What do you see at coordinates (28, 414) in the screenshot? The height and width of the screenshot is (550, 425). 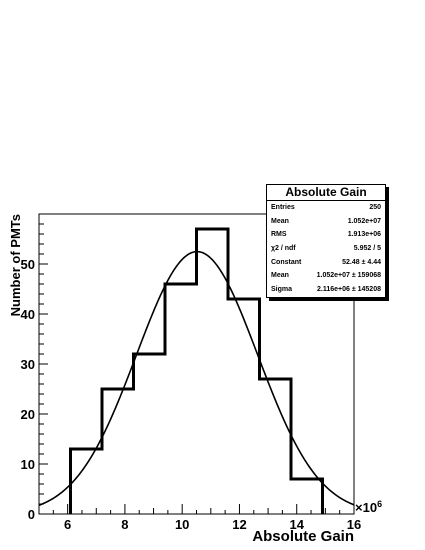 I see `y-tick-label: 20` at bounding box center [28, 414].